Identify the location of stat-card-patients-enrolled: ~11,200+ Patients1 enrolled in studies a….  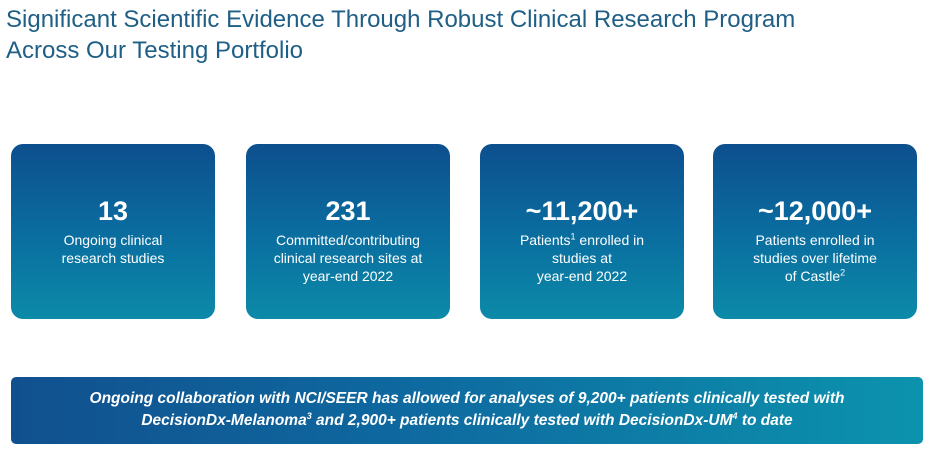
(582, 231).